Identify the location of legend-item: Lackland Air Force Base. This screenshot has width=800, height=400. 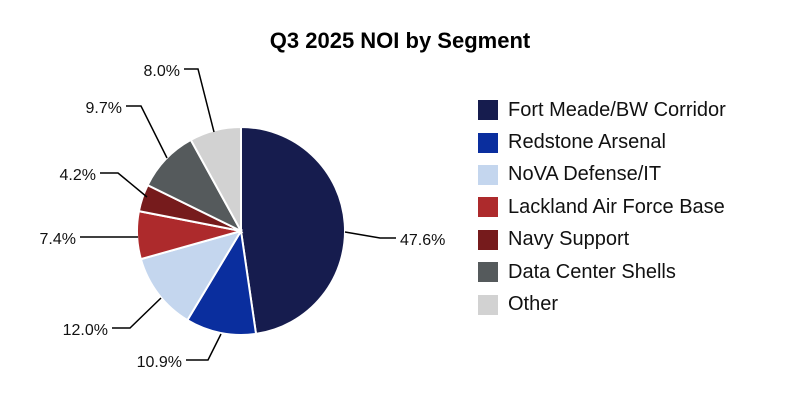
(602, 207).